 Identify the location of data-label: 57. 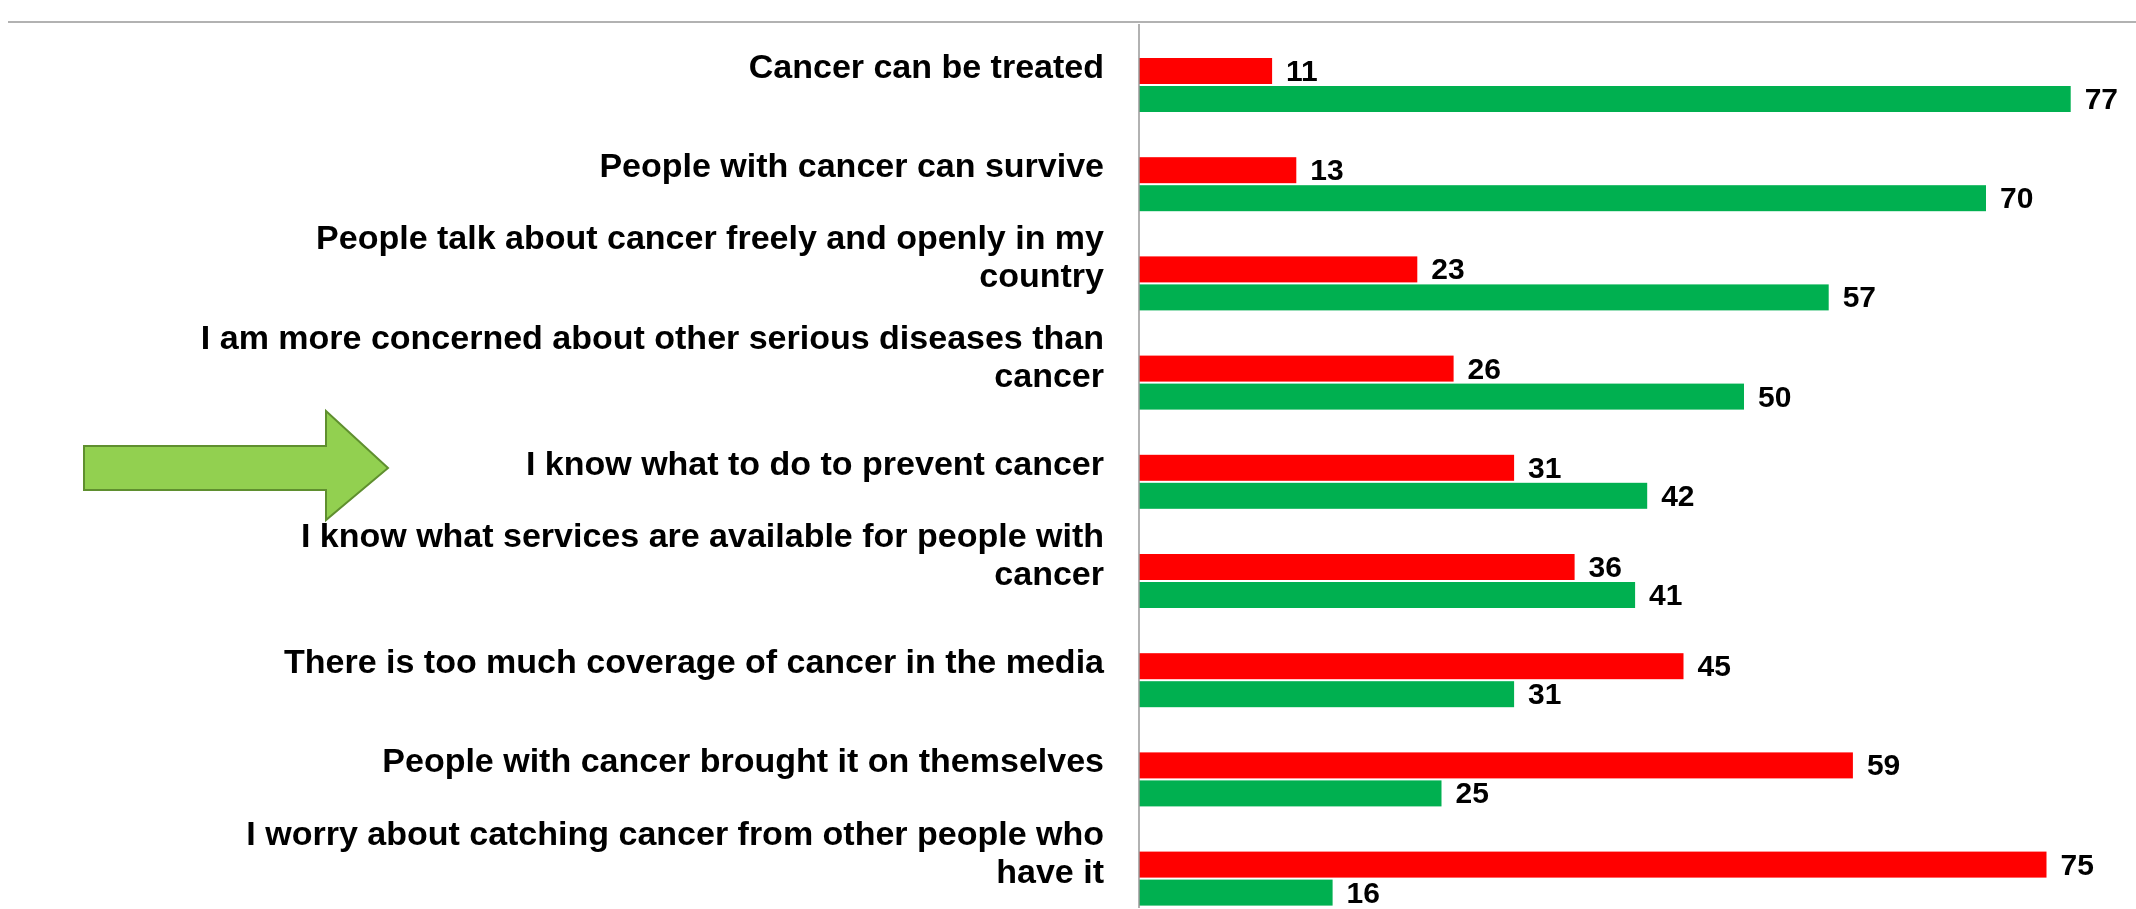
(1859, 297).